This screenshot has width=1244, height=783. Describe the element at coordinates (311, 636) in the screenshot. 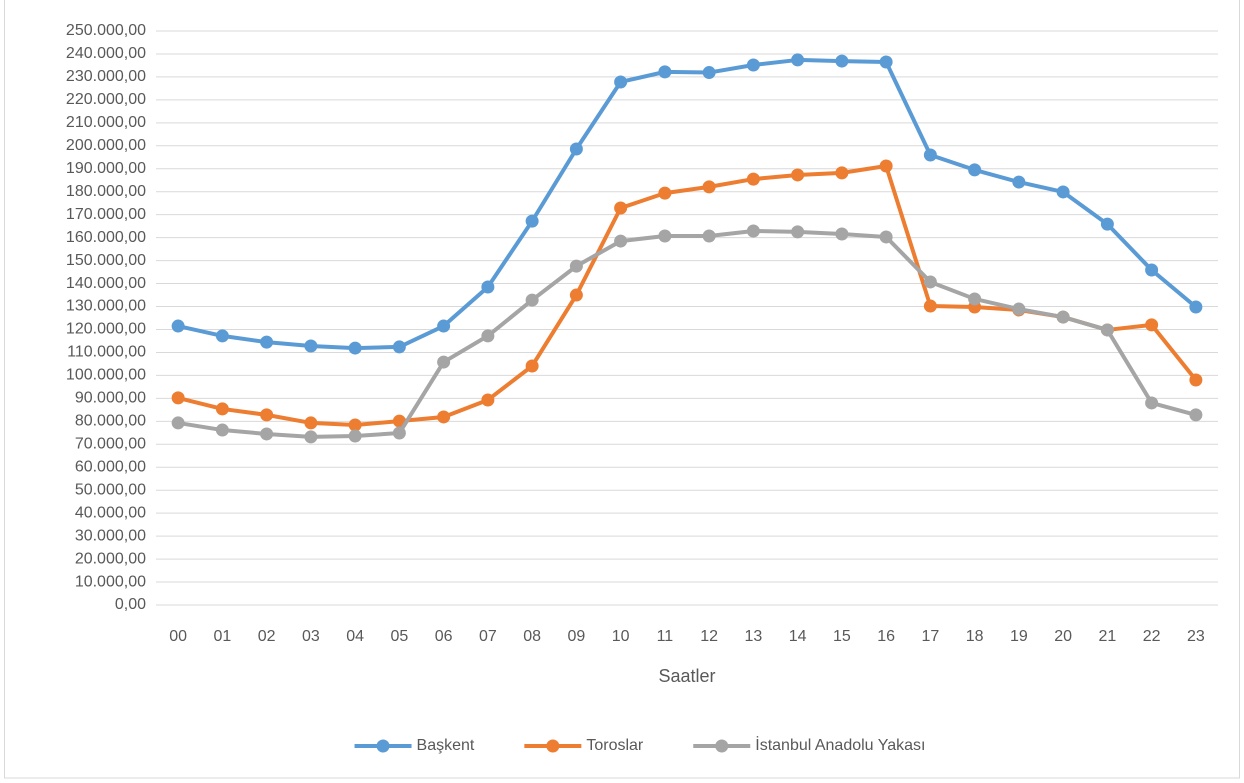

I see `x-tick-label: 03` at that location.